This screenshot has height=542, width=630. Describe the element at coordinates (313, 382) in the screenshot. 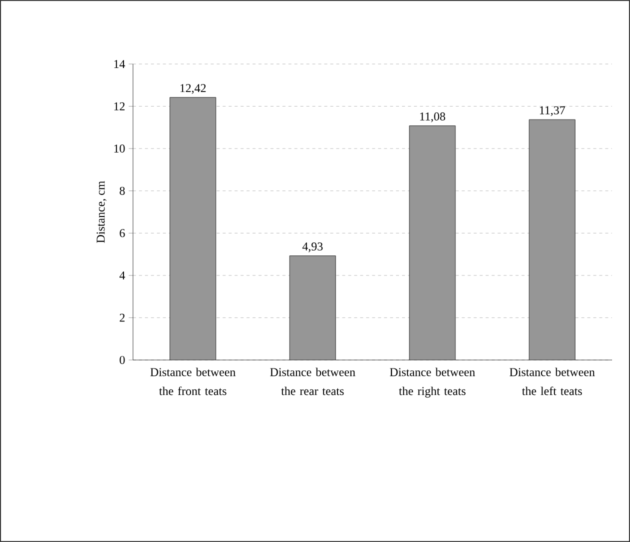

I see `x-tick-label: Distance between the rear teats` at that location.